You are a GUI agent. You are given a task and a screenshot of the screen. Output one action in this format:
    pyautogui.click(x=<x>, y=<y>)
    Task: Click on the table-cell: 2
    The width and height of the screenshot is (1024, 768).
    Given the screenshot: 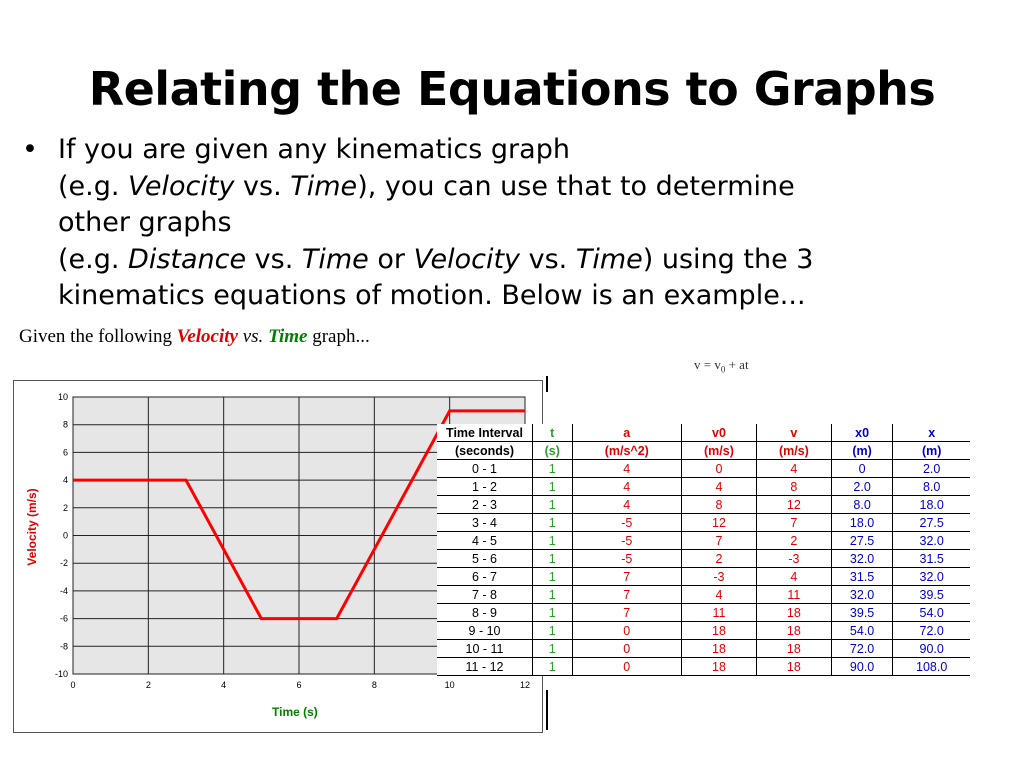 What is the action you would take?
    pyautogui.click(x=794, y=540)
    